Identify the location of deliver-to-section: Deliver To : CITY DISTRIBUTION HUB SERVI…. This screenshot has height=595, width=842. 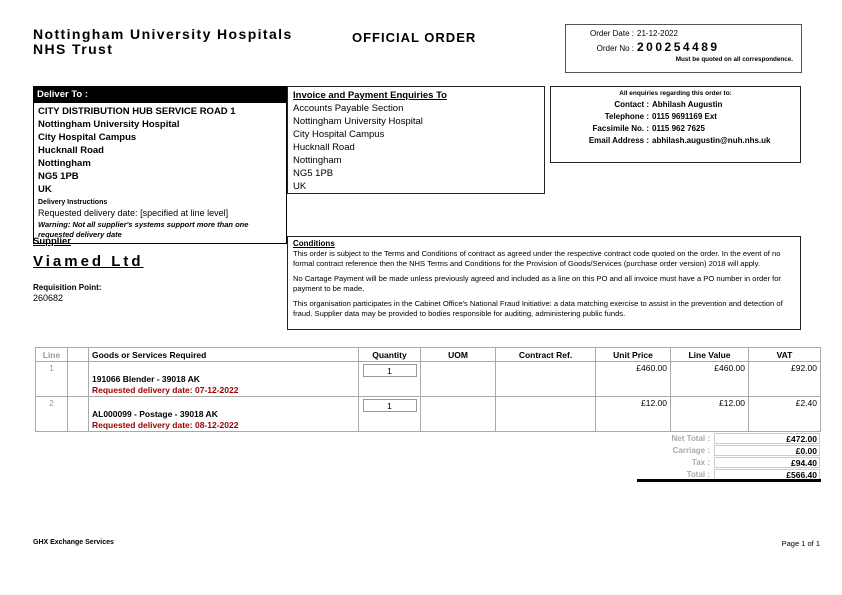
(160, 165).